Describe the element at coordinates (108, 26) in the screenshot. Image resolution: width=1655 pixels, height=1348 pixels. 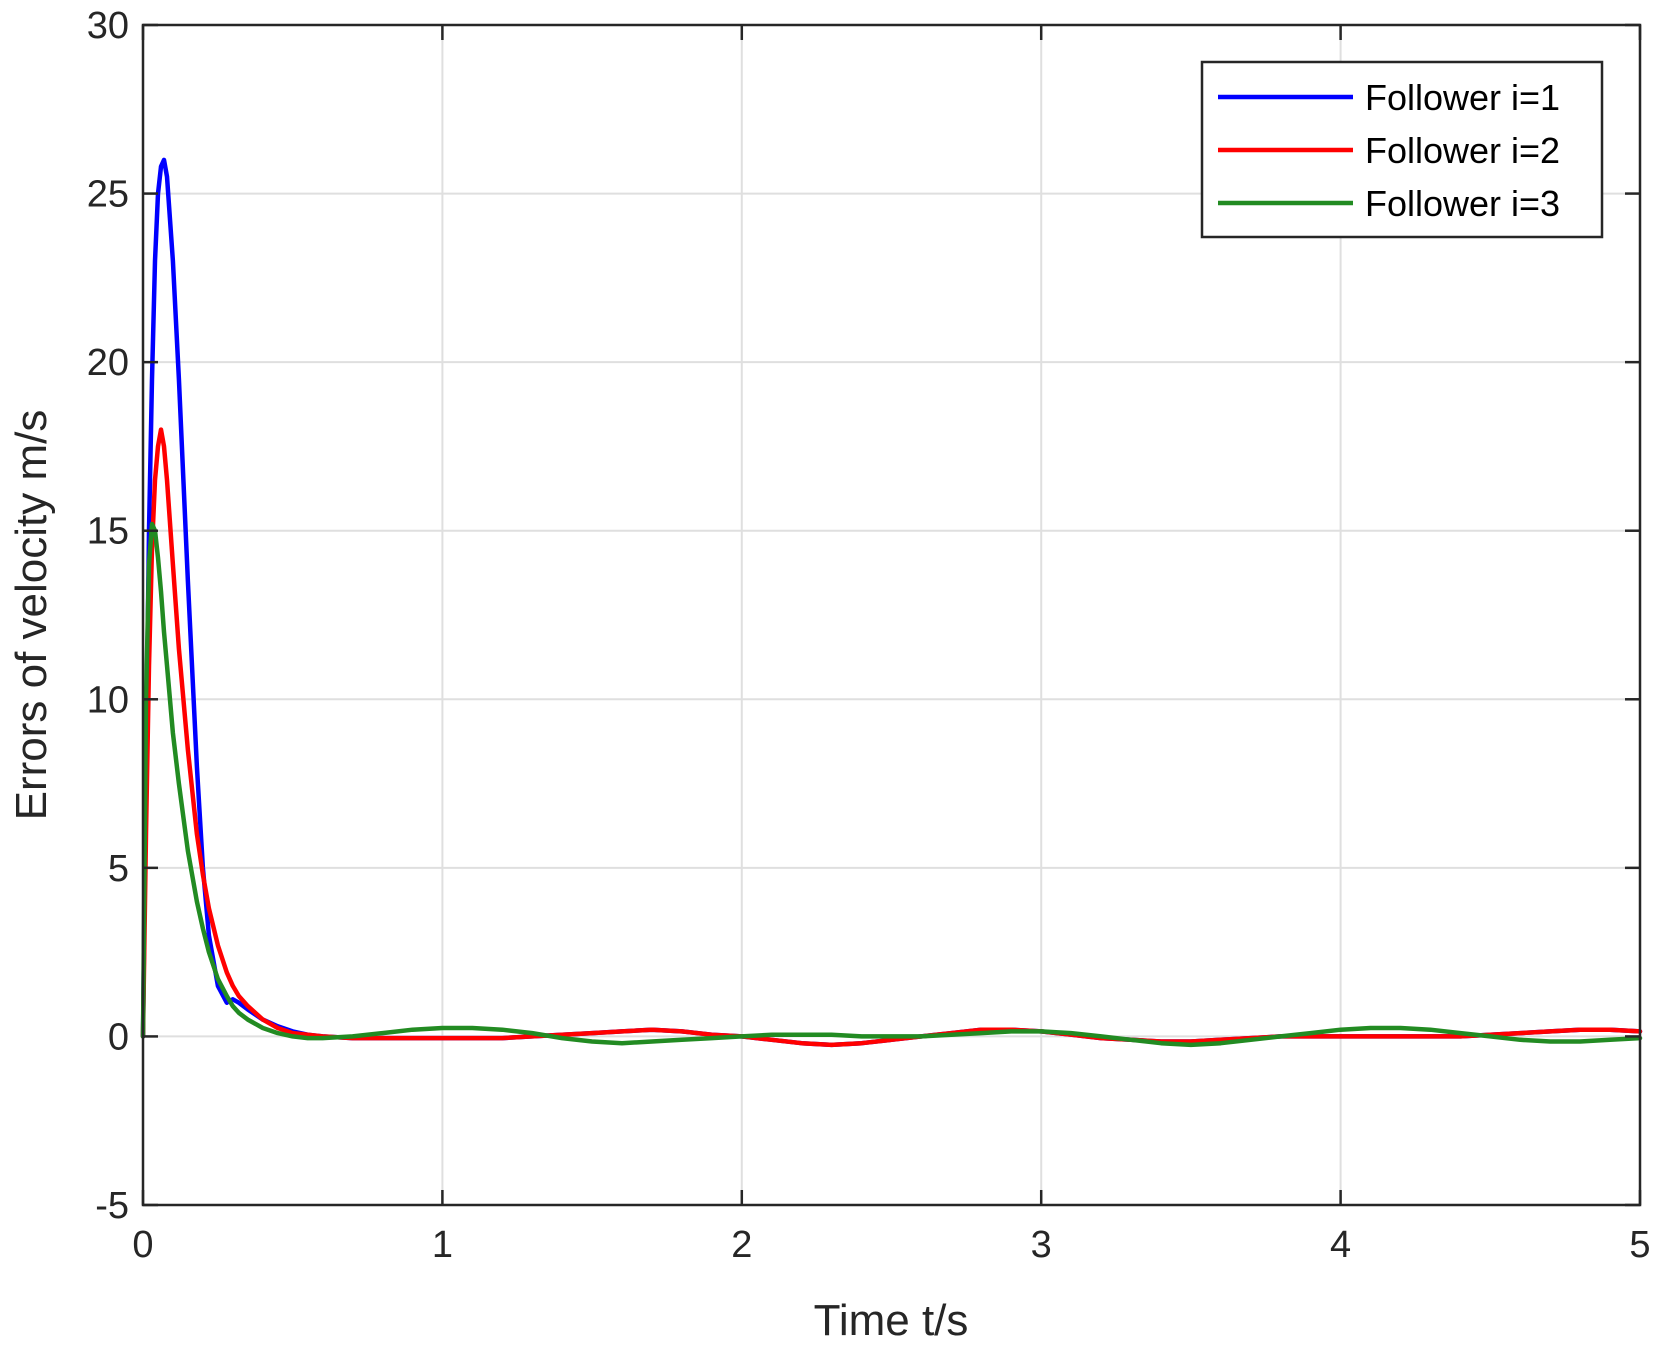
I see `y-tick-label: 30` at that location.